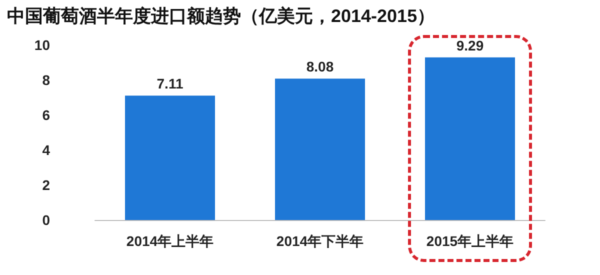 This screenshot has height=275, width=600. What do you see at coordinates (46, 220) in the screenshot?
I see `y-tick-label: 0` at bounding box center [46, 220].